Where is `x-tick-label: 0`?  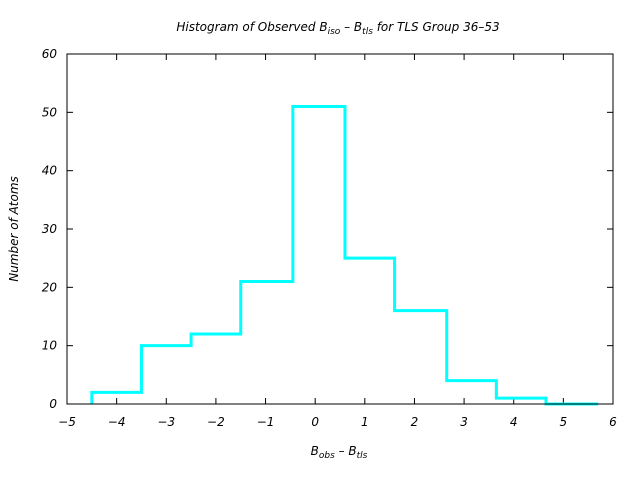 x-tick-label: 0 is located at coordinates (315, 422).